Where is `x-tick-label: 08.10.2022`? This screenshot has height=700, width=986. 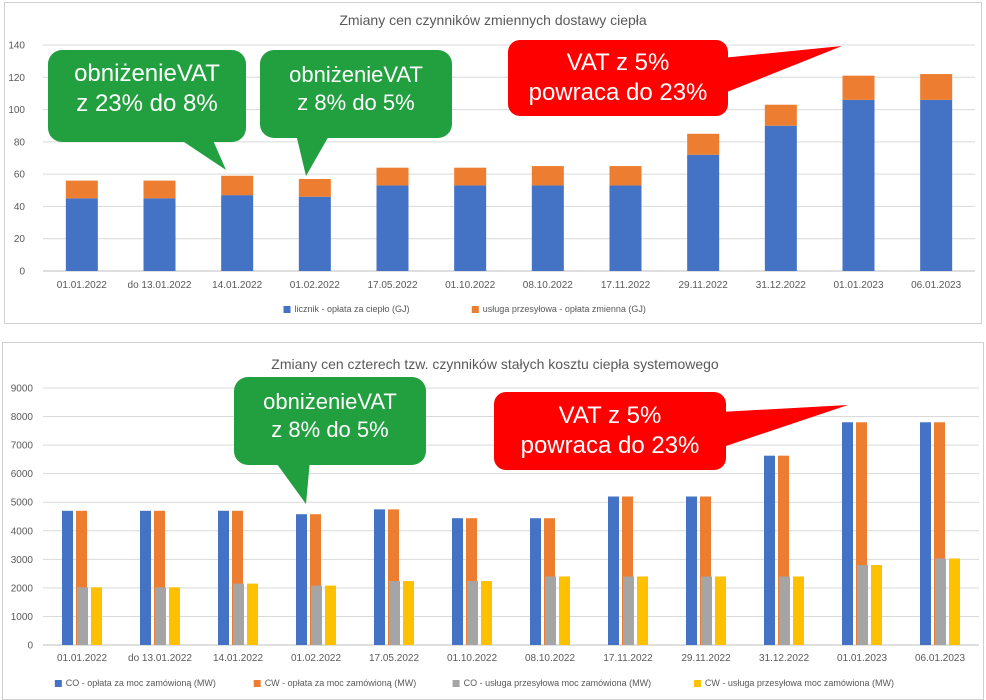
x-tick-label: 08.10.2022 is located at coordinates (550, 658).